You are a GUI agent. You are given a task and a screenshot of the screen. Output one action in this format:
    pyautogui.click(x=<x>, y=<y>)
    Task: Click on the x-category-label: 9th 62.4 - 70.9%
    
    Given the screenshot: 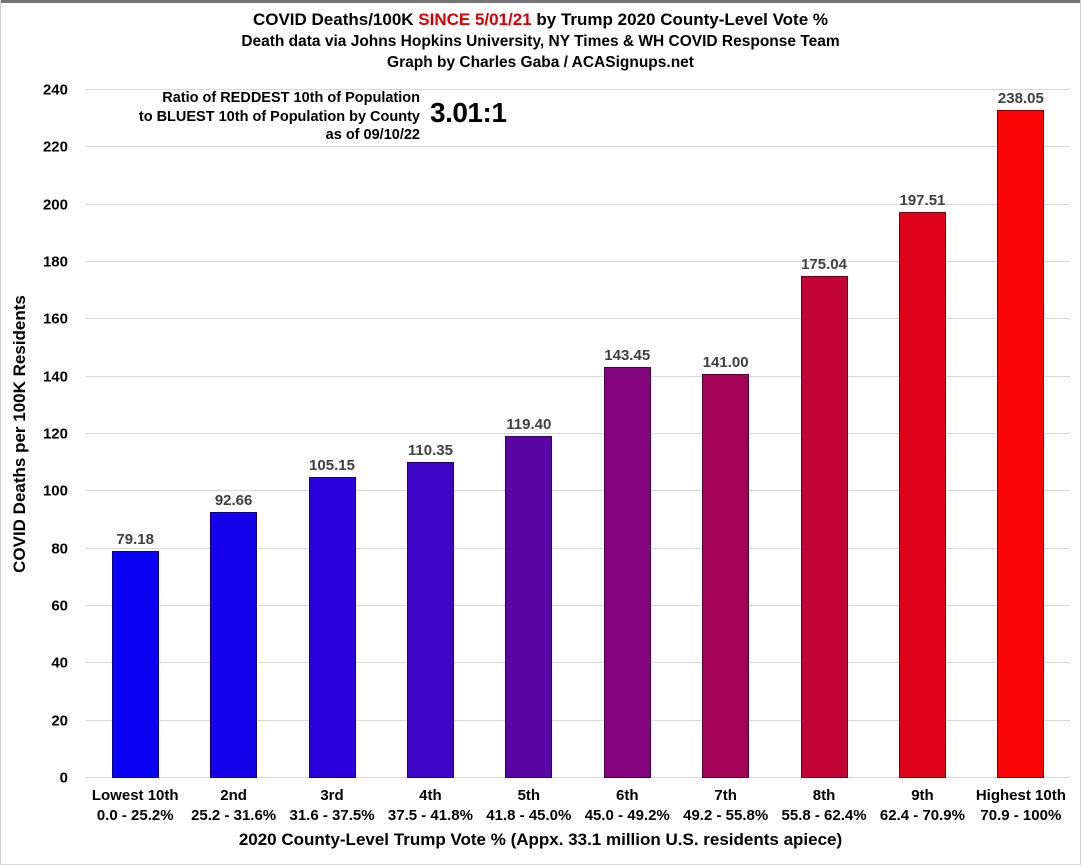 What is the action you would take?
    pyautogui.click(x=922, y=806)
    